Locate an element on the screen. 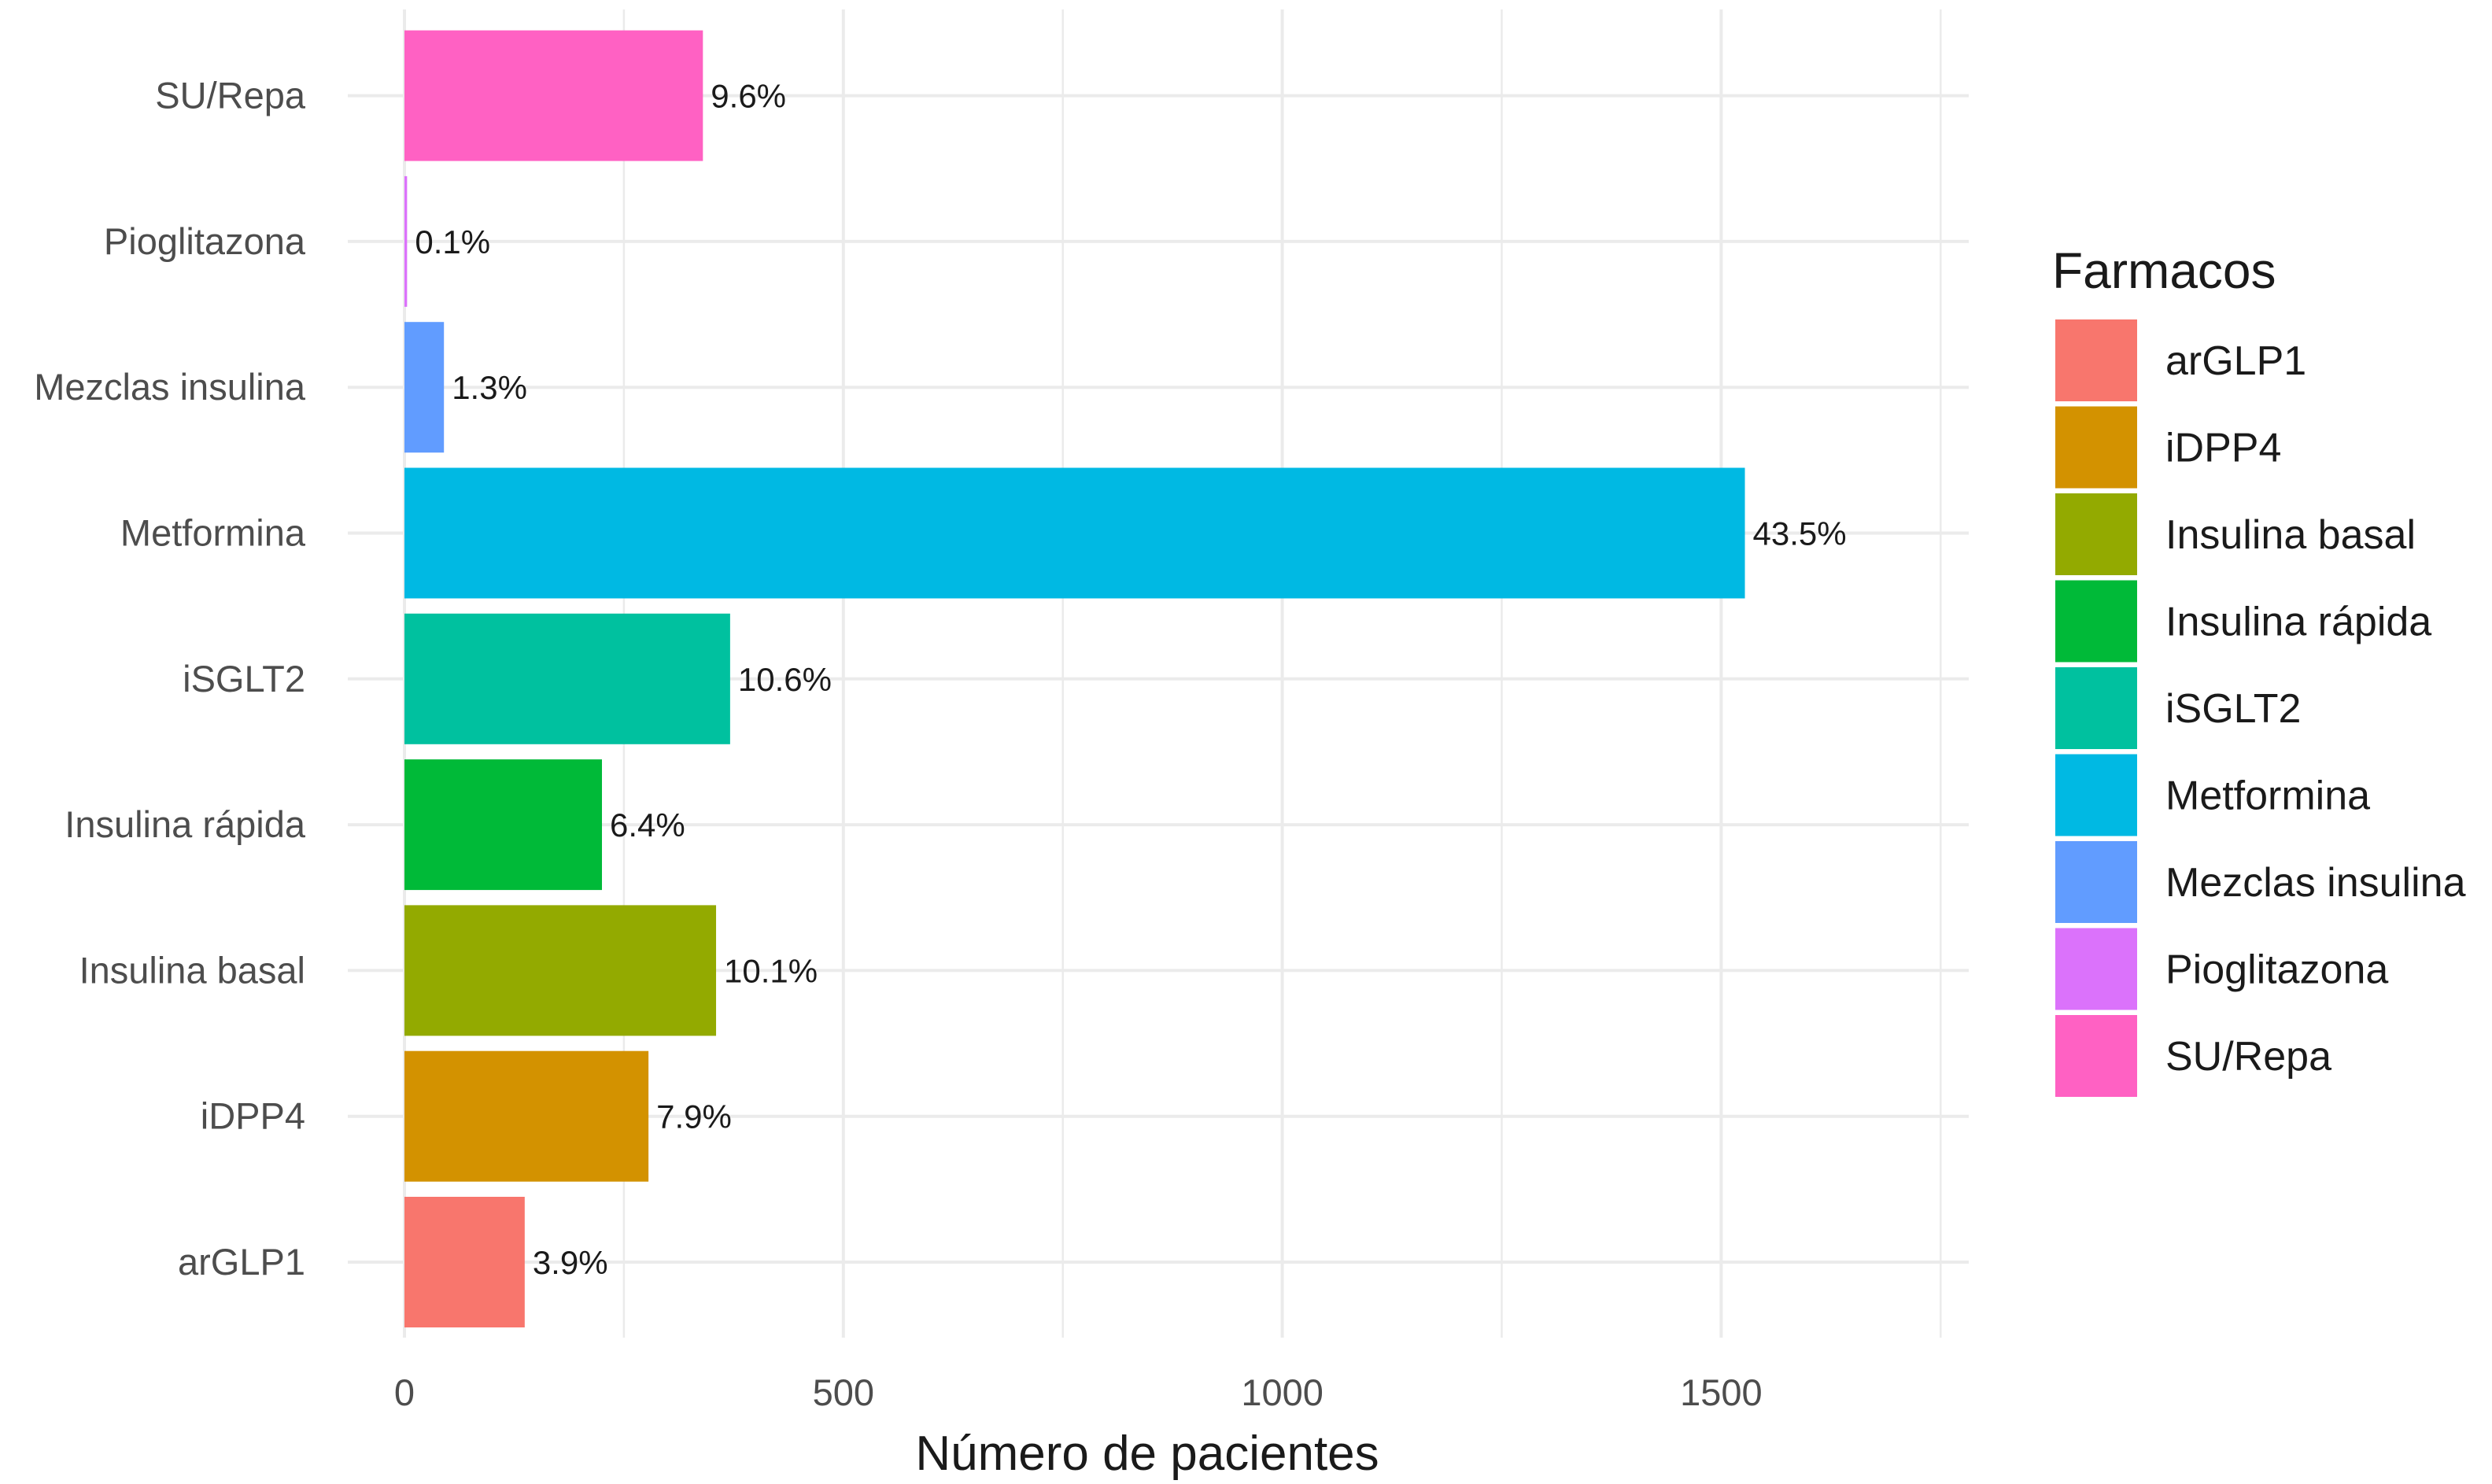 The width and height of the screenshot is (2492, 1484). y-tick-label: Mezclas insulina is located at coordinates (170, 387).